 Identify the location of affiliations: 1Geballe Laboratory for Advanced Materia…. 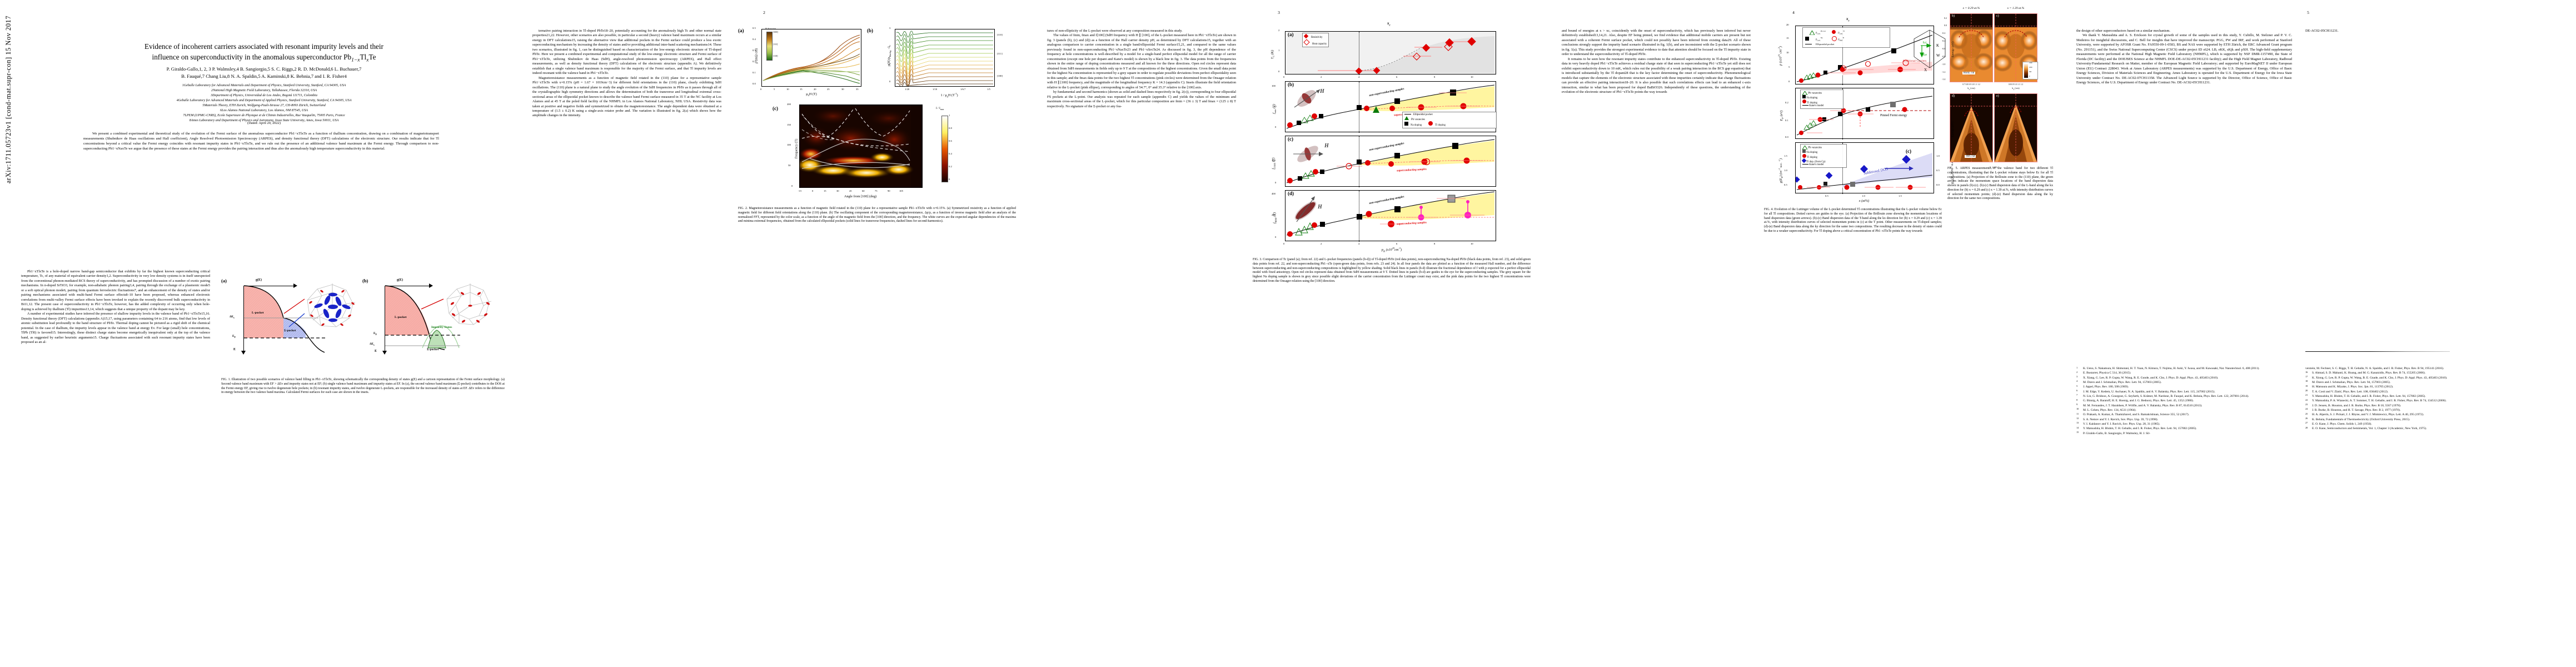
(264, 103).